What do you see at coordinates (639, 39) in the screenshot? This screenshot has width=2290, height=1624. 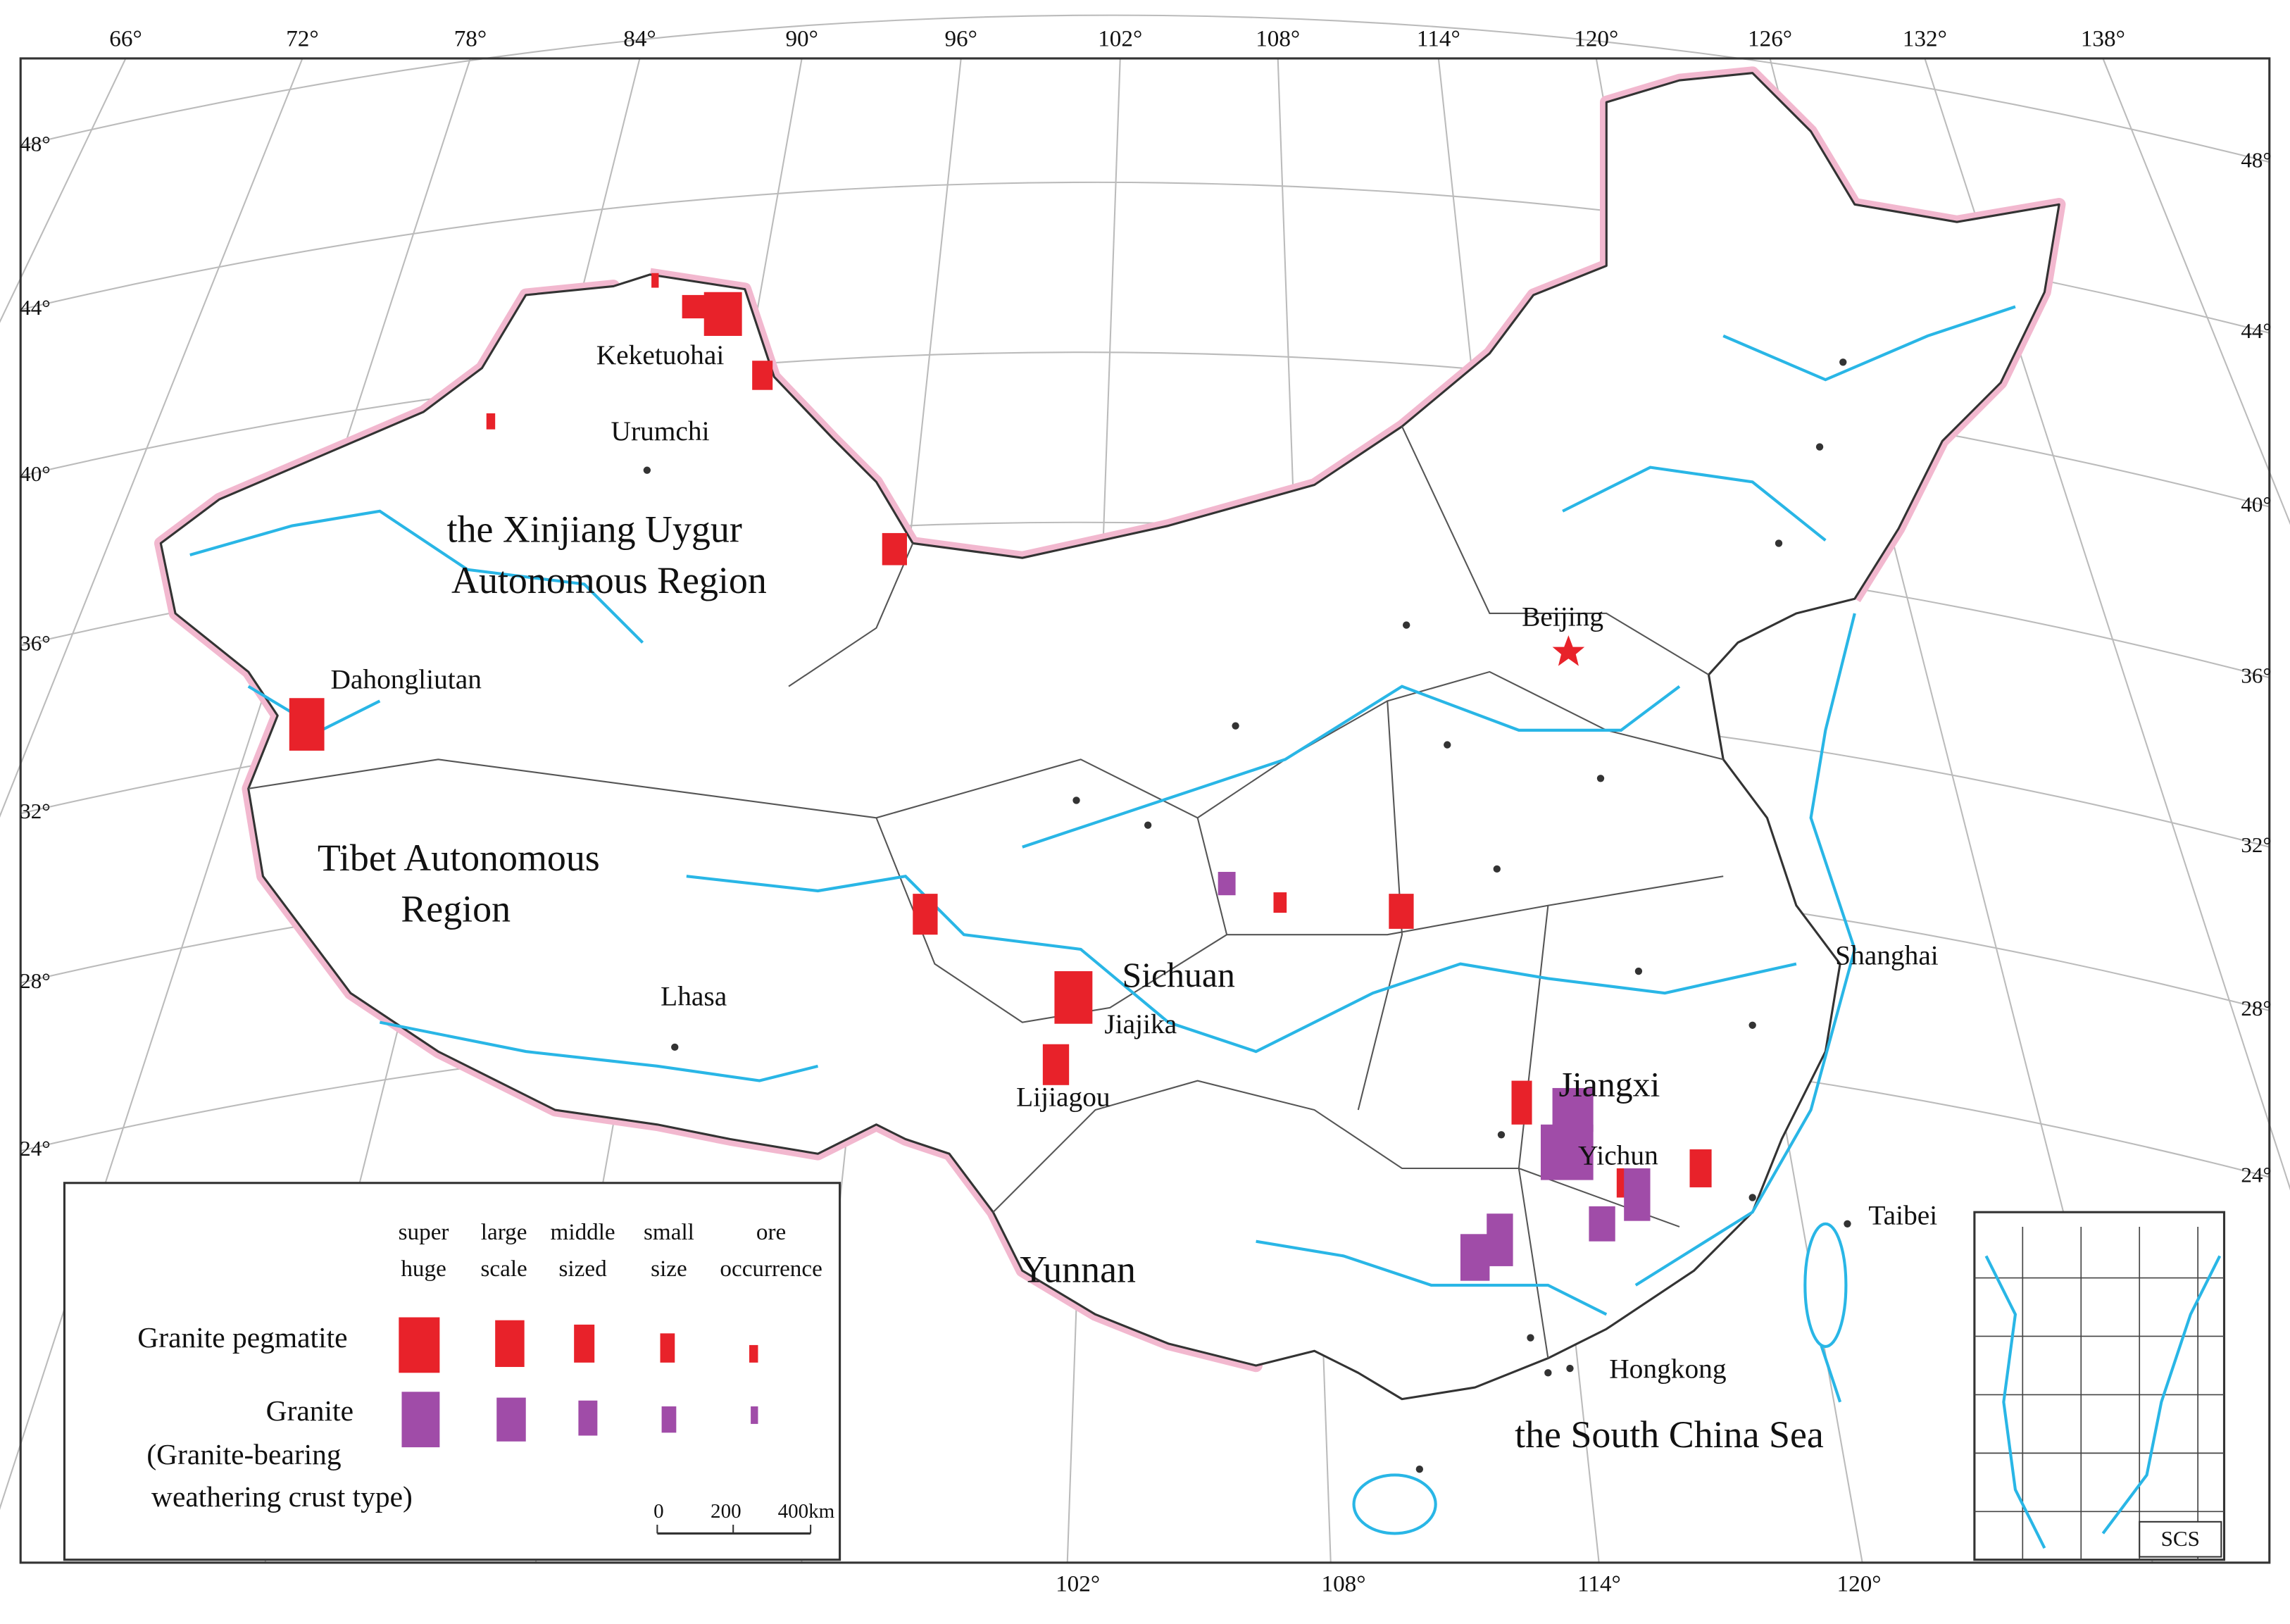 I see `longitude-label: 84°` at bounding box center [639, 39].